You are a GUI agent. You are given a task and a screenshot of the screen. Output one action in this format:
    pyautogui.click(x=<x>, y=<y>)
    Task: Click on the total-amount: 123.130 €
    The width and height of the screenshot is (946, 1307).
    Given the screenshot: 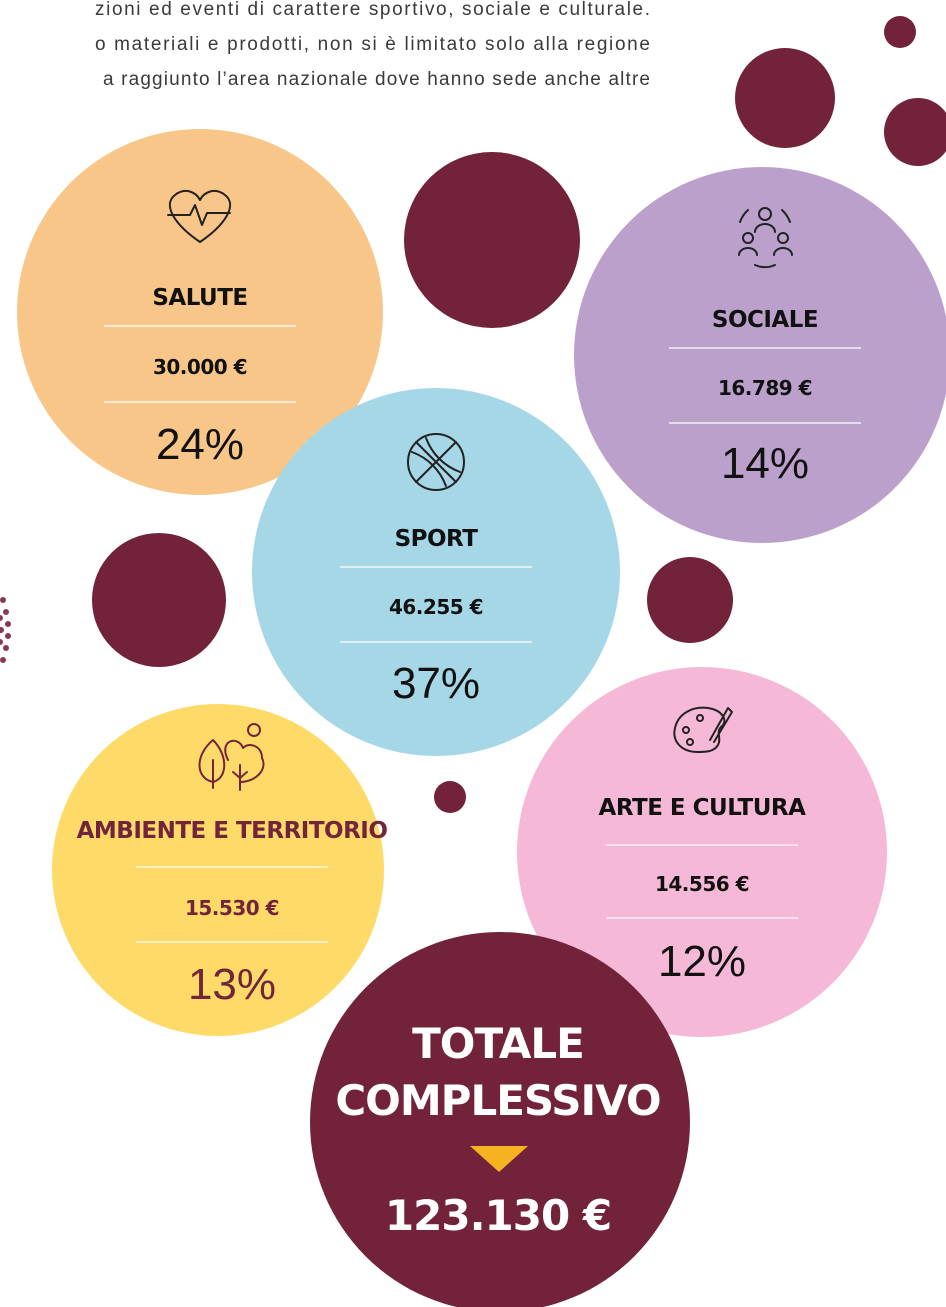 What is the action you would take?
    pyautogui.click(x=498, y=1215)
    